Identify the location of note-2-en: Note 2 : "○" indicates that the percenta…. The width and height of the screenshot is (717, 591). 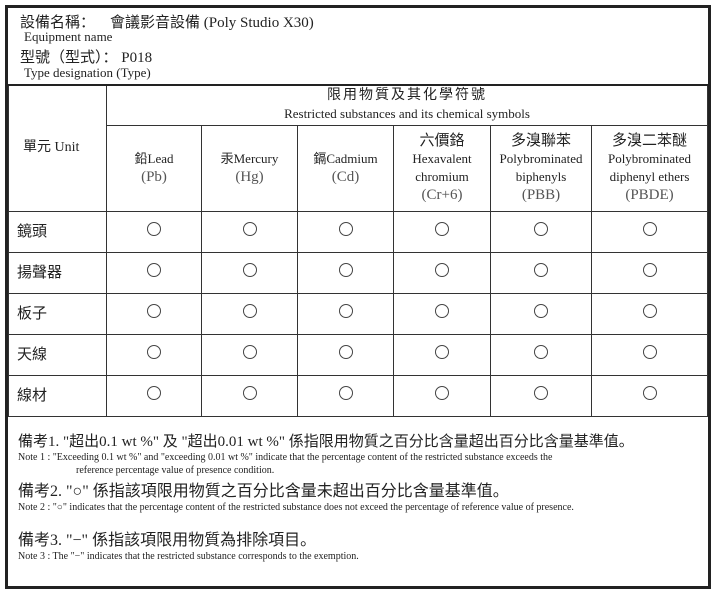
(296, 507).